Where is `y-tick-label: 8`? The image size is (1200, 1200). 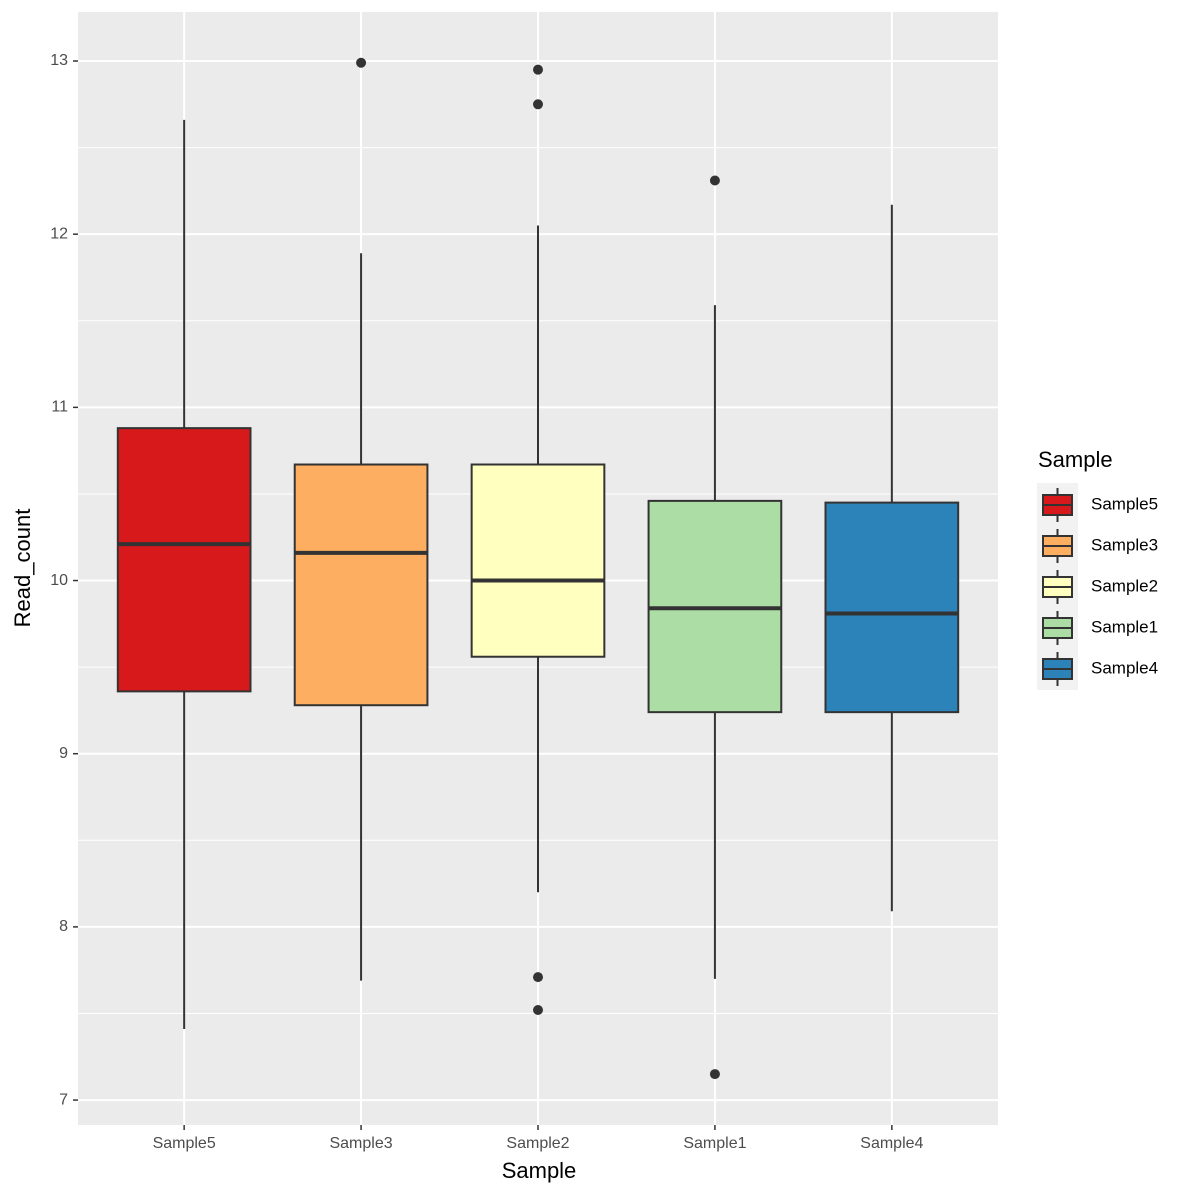
y-tick-label: 8 is located at coordinates (63, 926).